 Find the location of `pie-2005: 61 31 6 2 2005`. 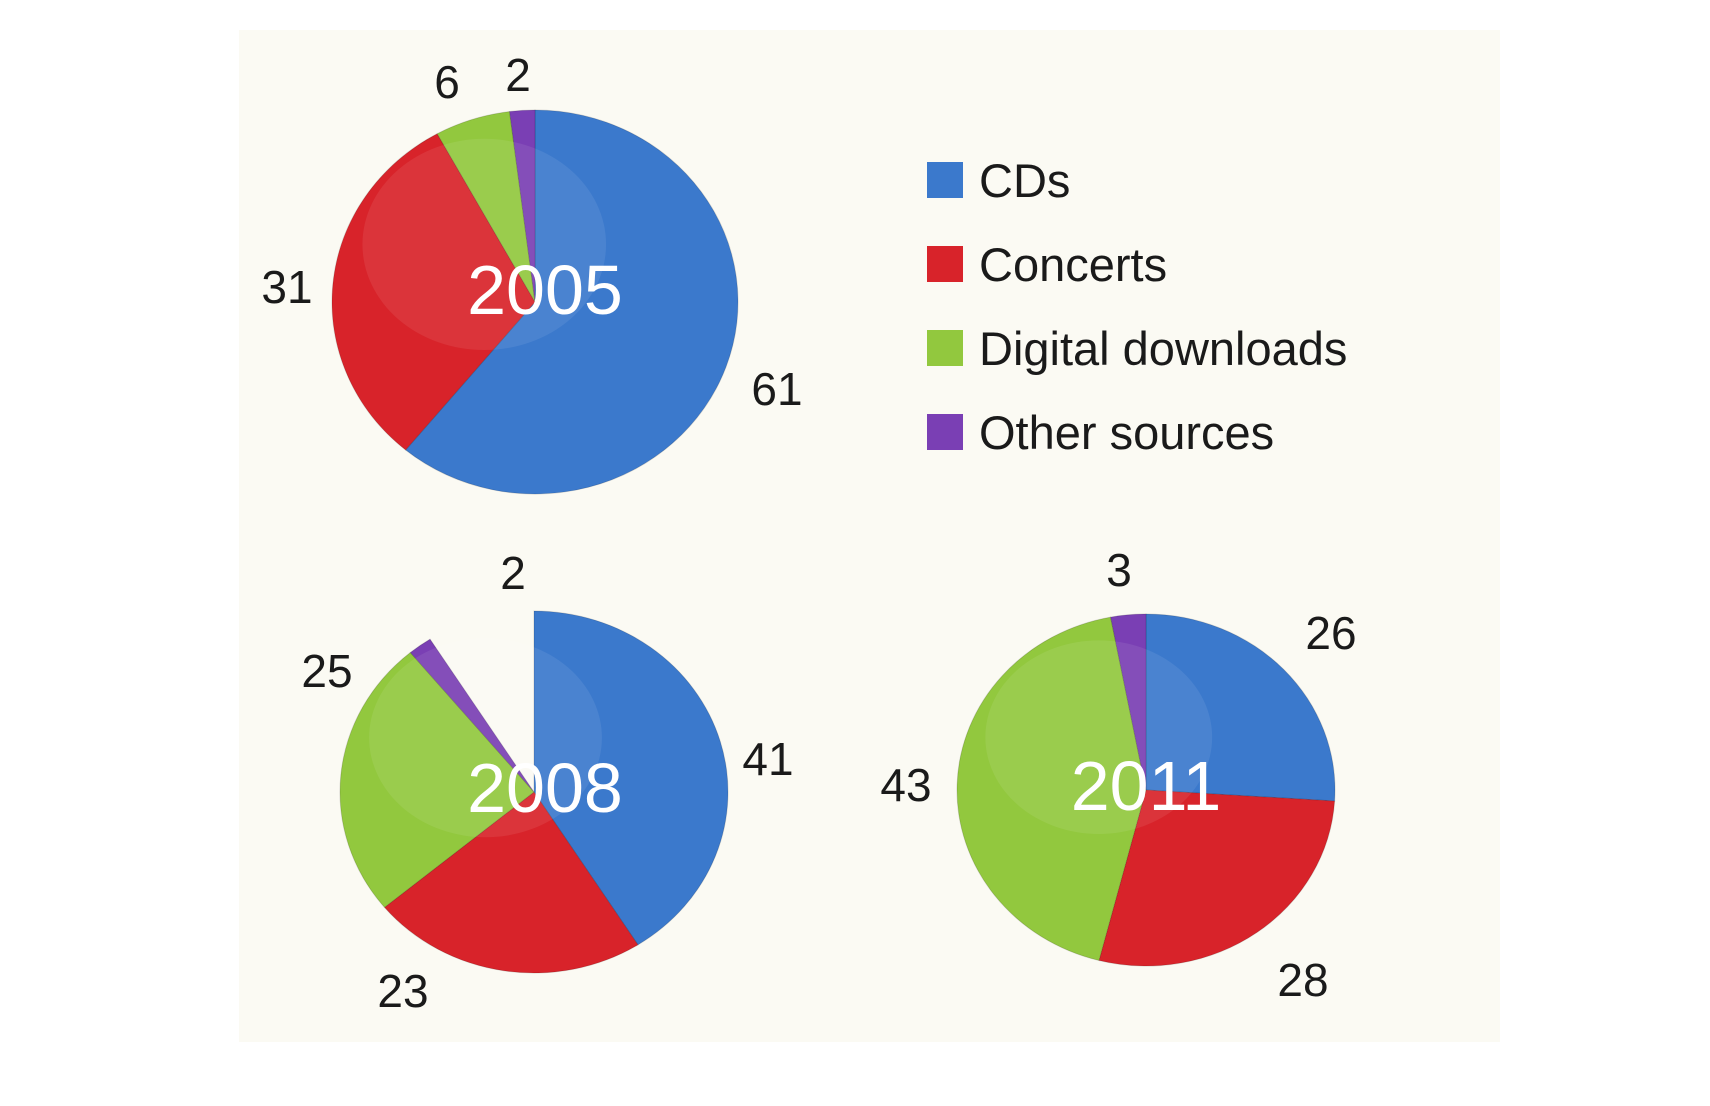

pie-2005: 61 31 6 2 2005 is located at coordinates (532, 272).